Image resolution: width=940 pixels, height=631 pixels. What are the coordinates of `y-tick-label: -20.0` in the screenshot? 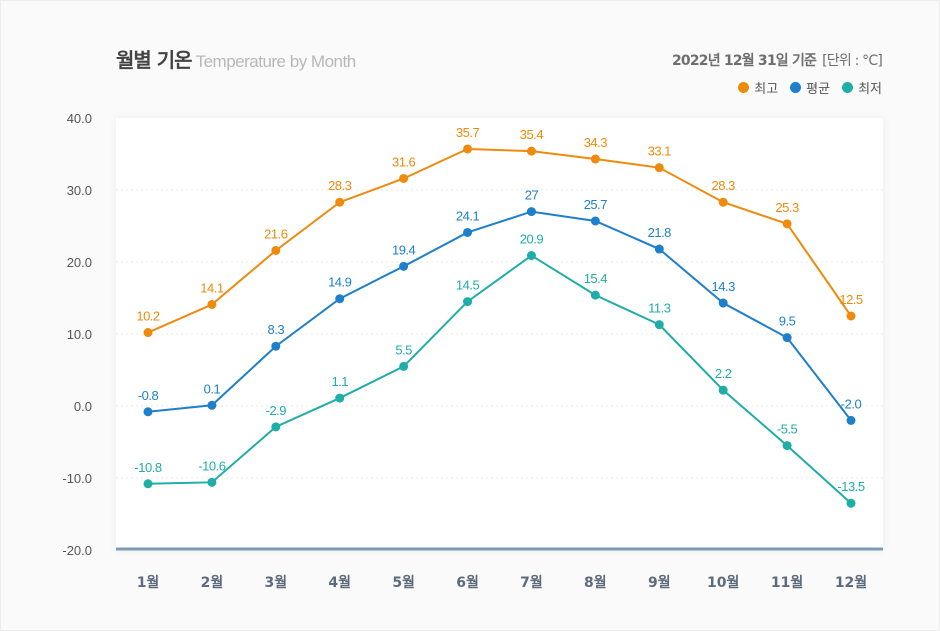 It's located at (77, 550).